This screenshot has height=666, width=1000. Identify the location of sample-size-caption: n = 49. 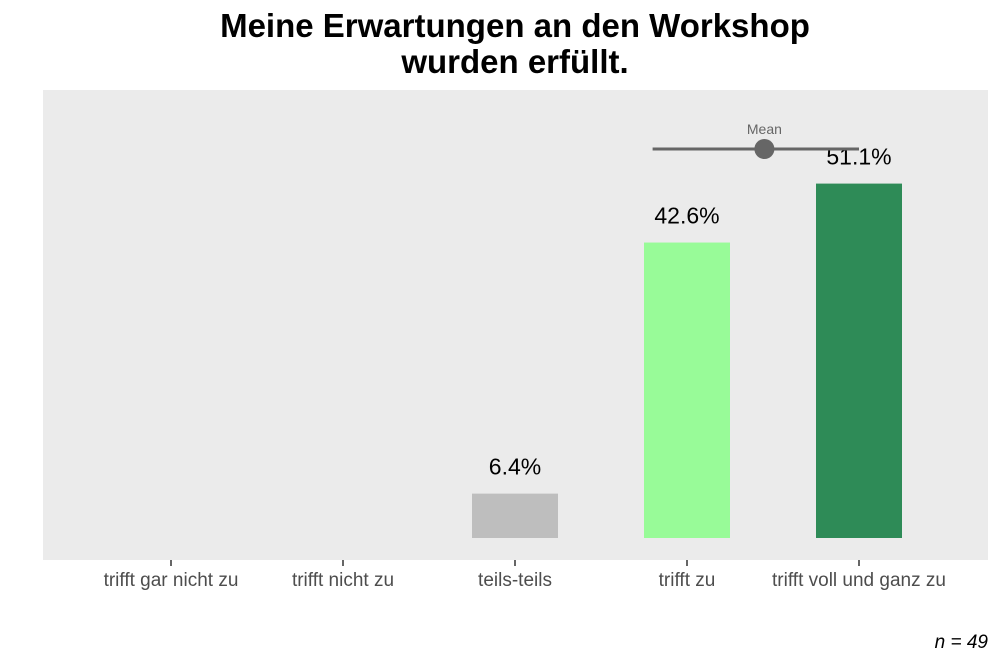
(962, 642).